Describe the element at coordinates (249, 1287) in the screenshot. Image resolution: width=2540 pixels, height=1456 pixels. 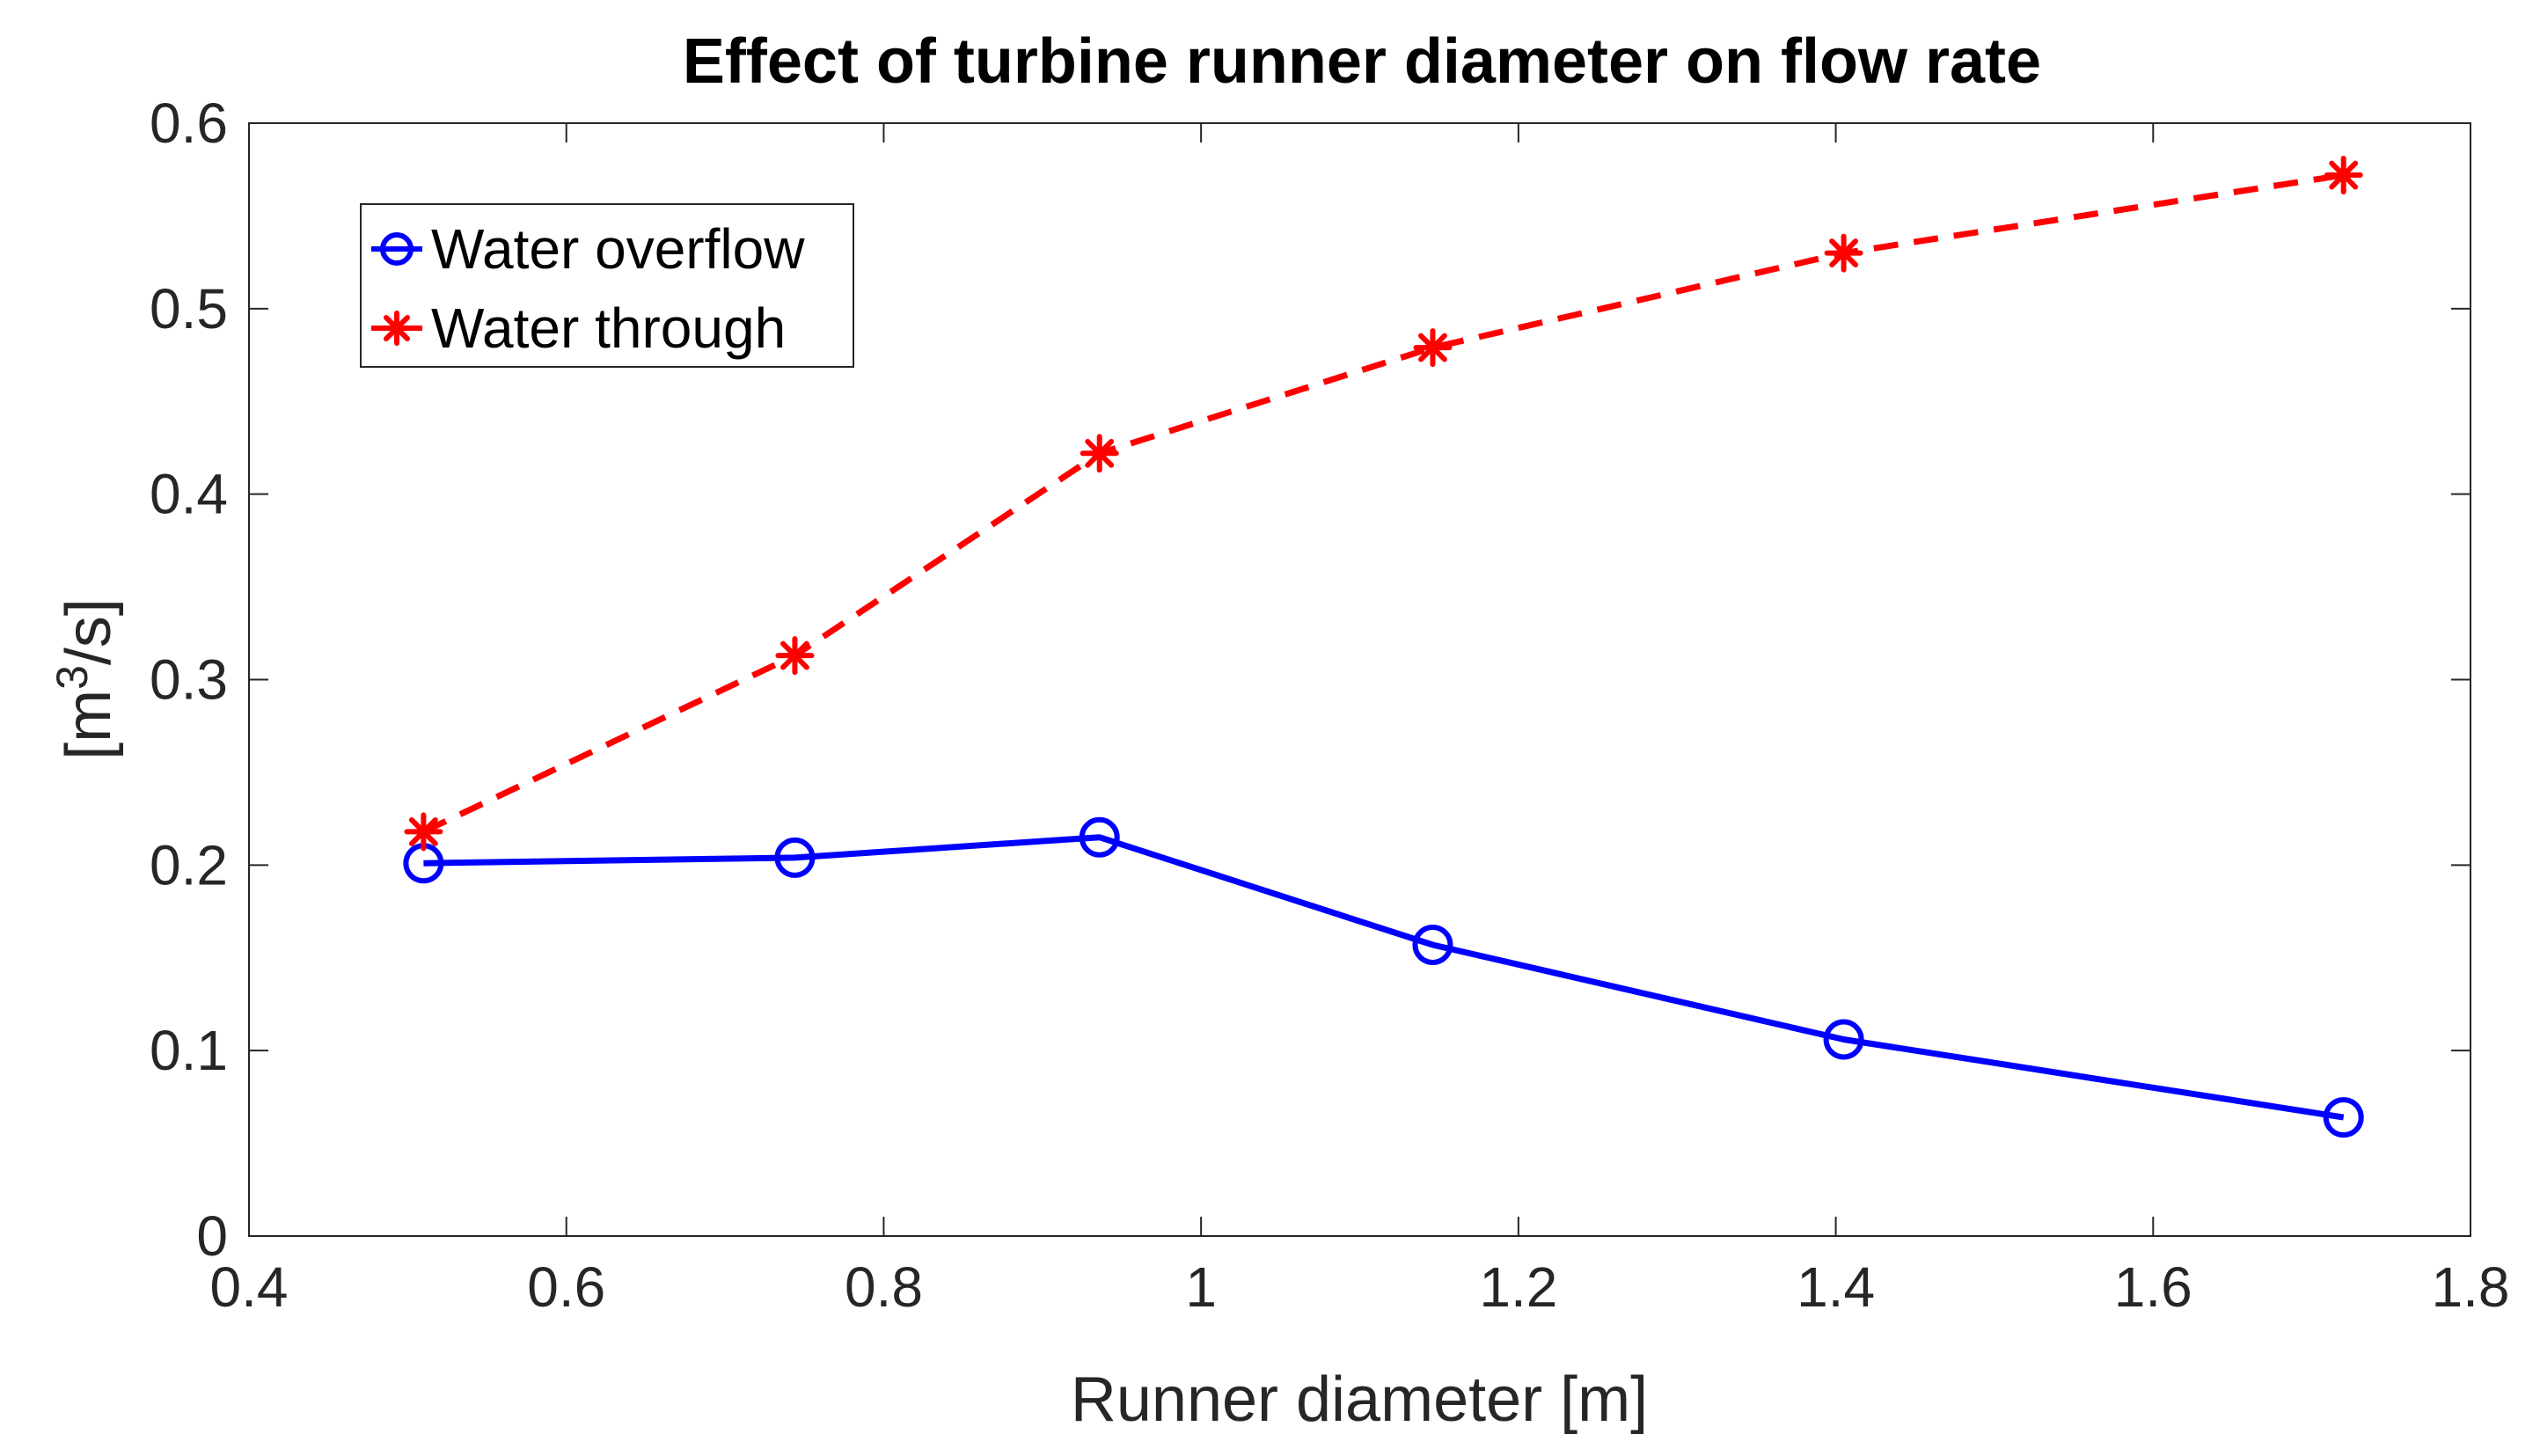
I see `x-tick-label: 0.4` at that location.